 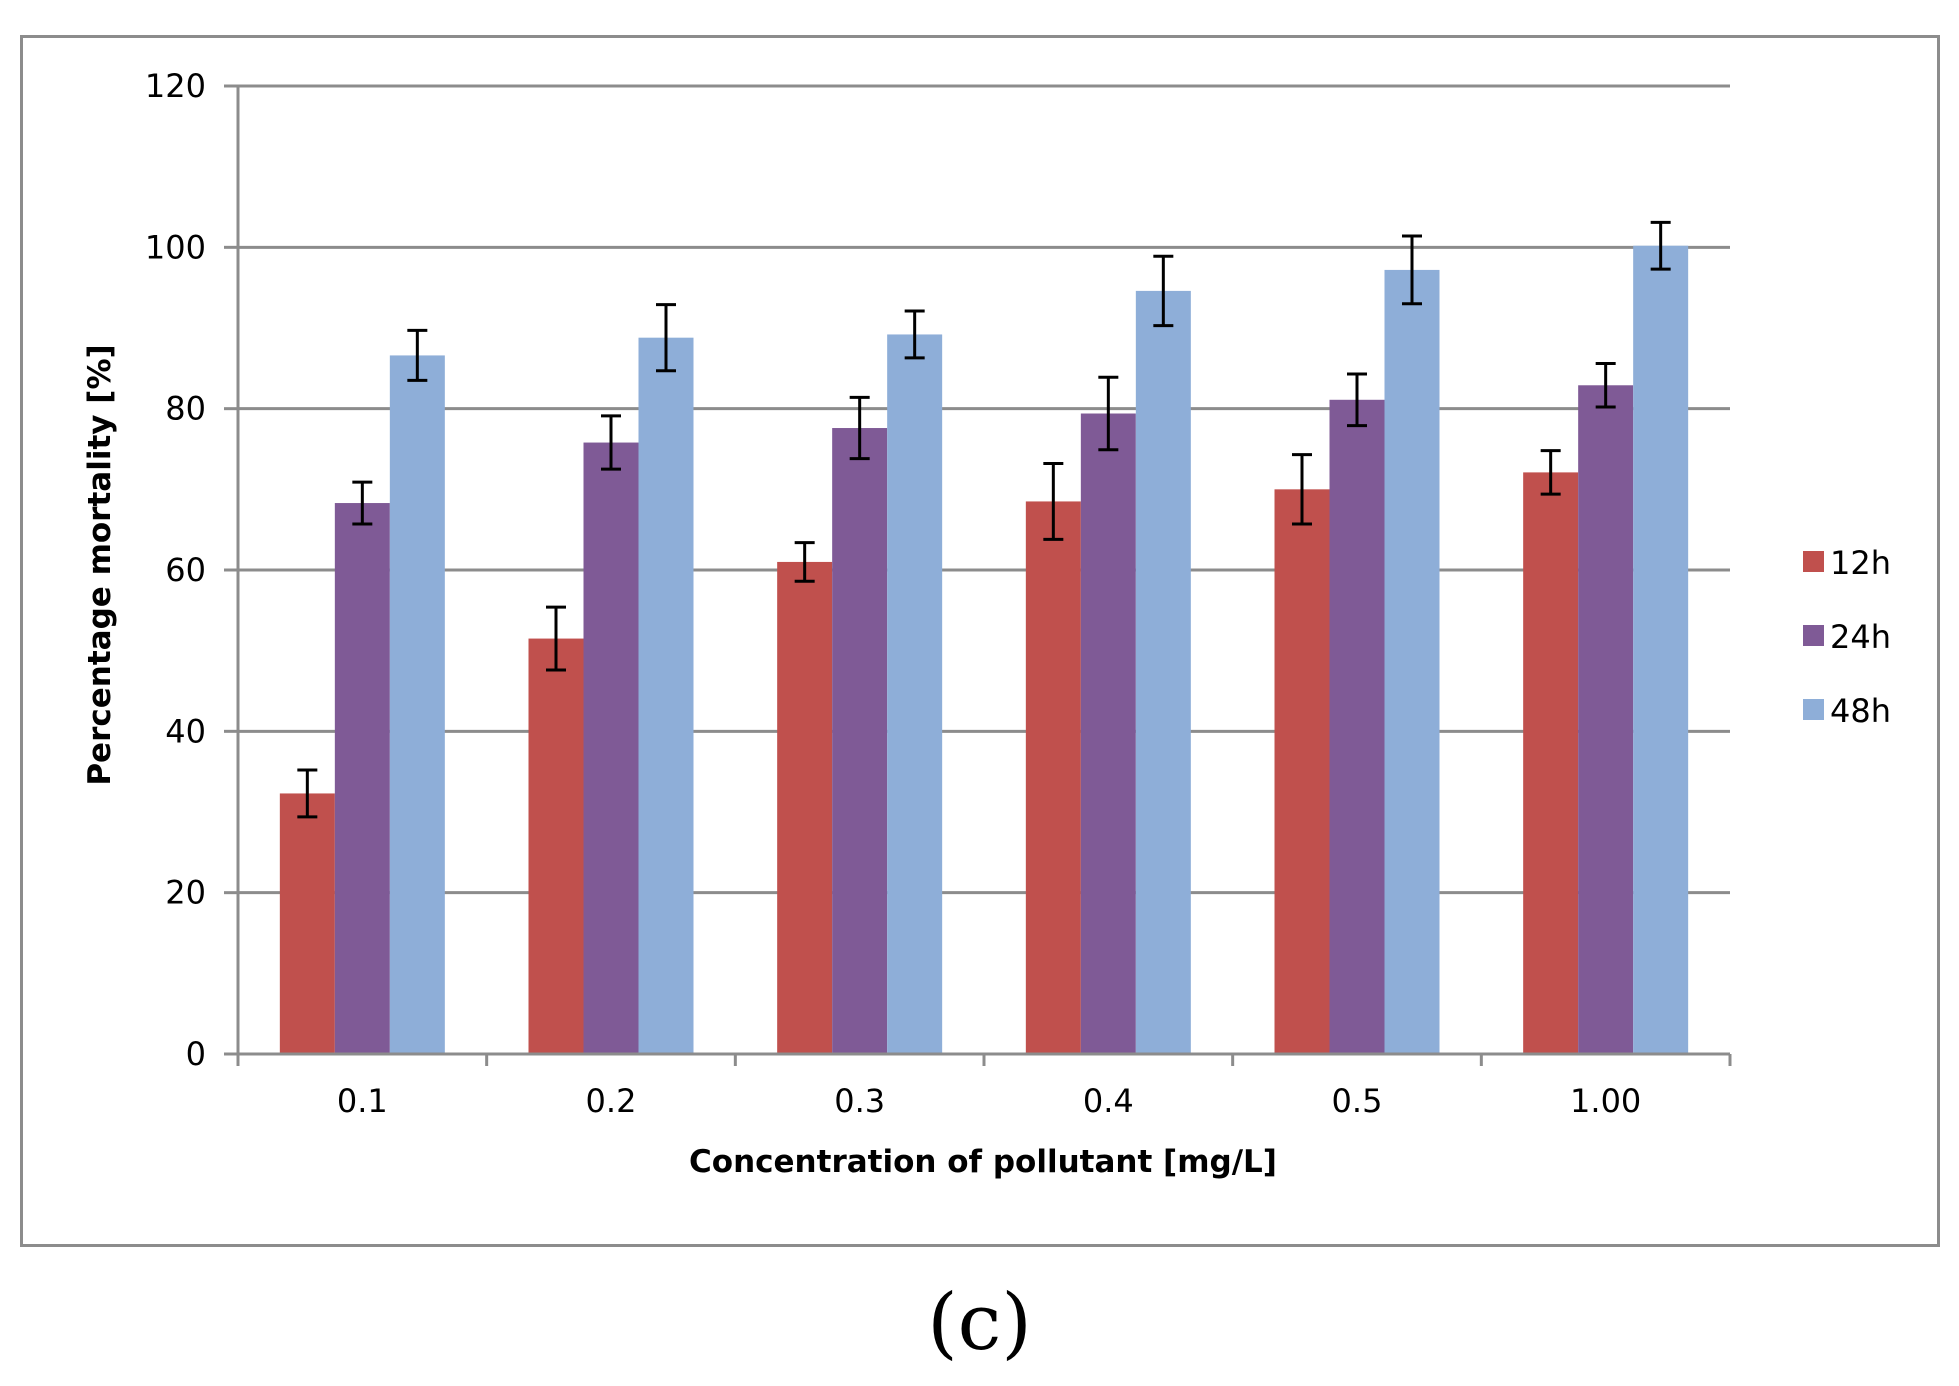 I want to click on y-tick-label: 100, so click(x=175, y=247).